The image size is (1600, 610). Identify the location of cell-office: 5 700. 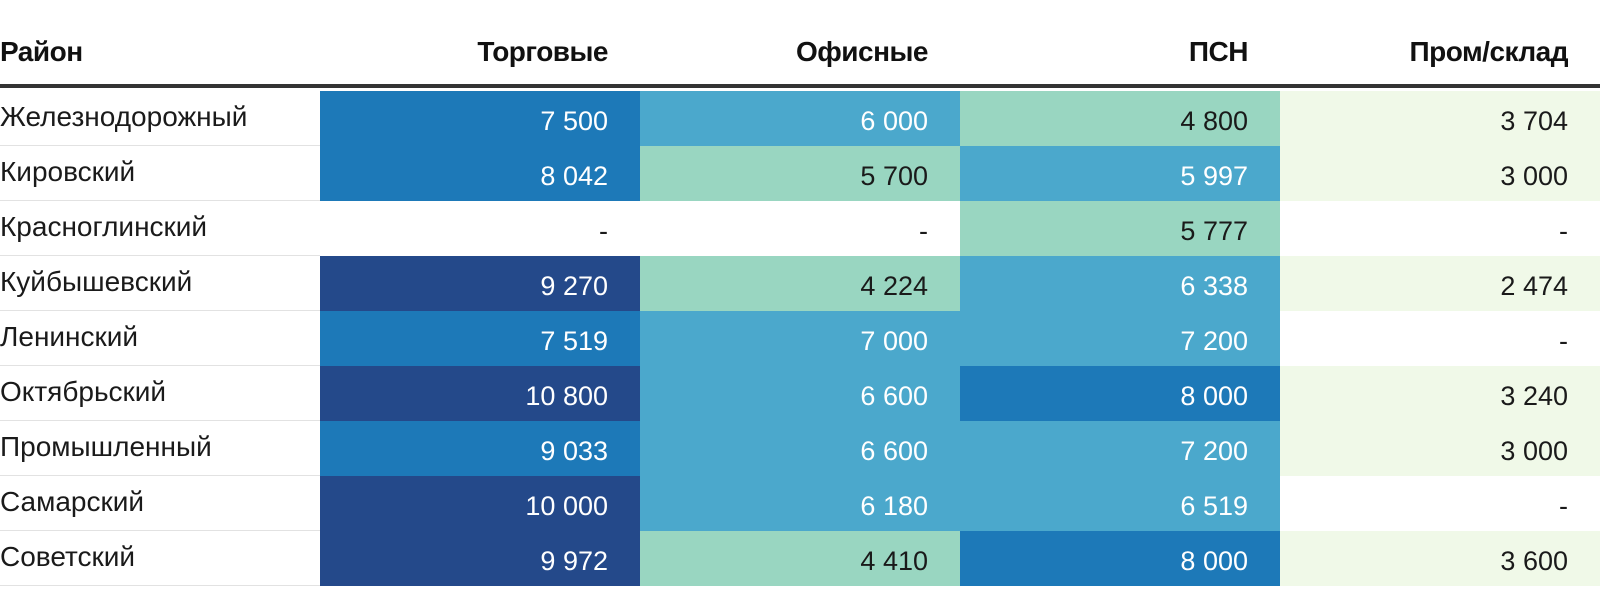
(800, 173).